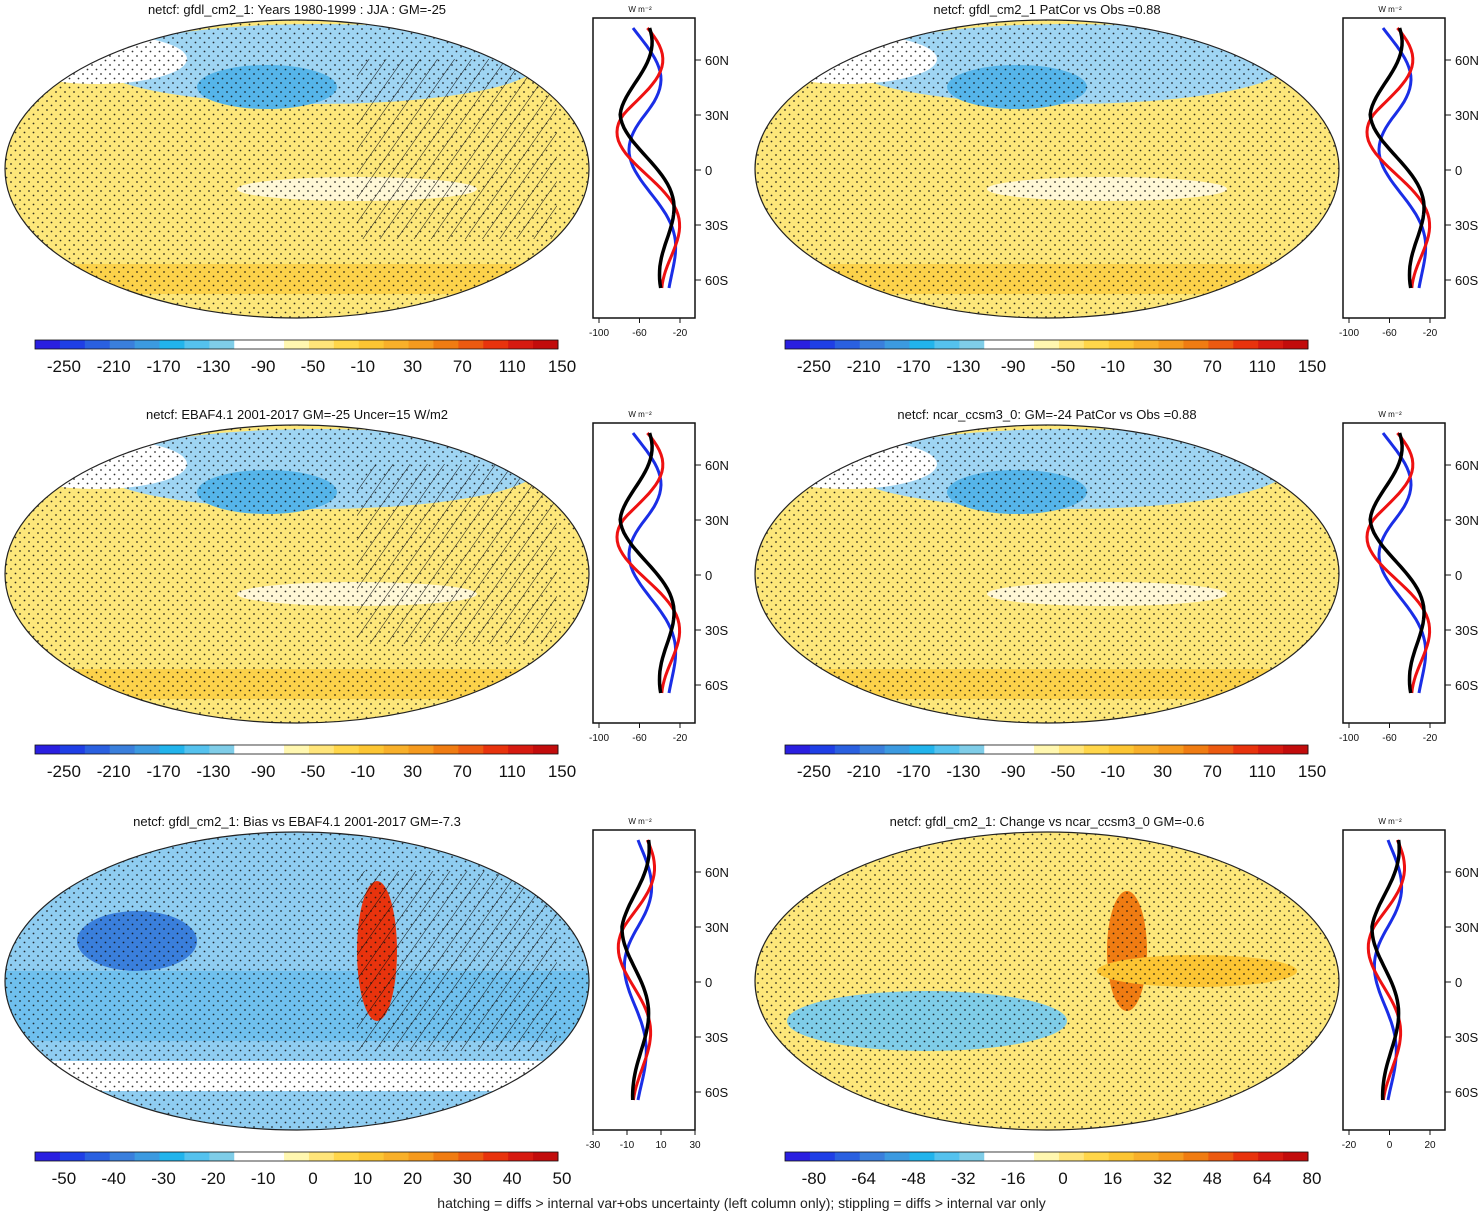 The width and height of the screenshot is (1483, 1215). I want to click on profile-xtick-label: -10, so click(627, 1145).